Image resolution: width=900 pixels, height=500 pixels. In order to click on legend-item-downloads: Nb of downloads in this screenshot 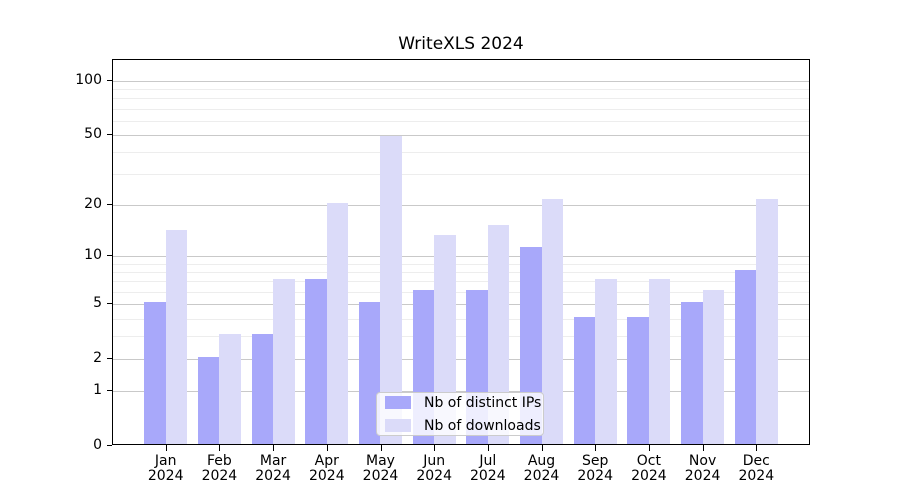, I will do `click(463, 426)`.